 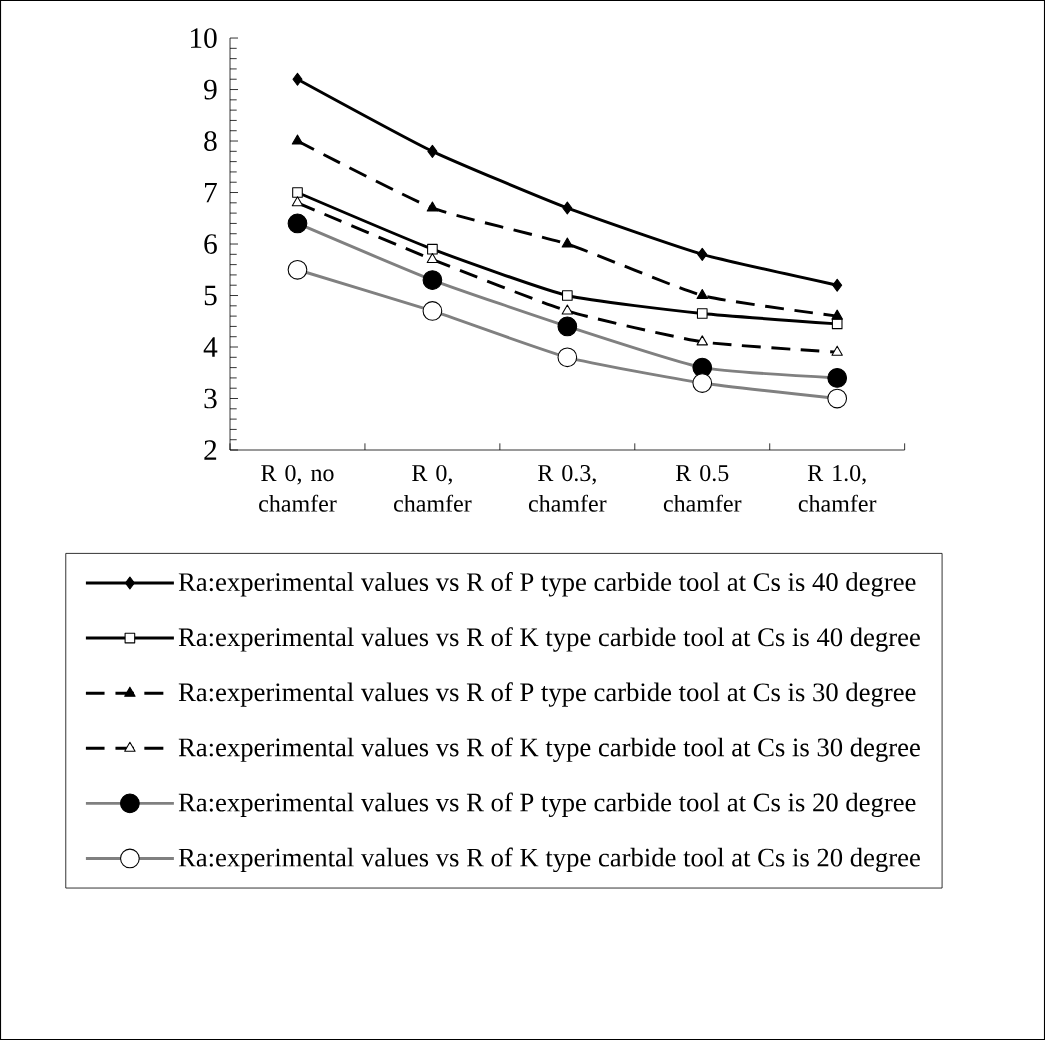 I want to click on legend-label: Ra:experimental values vs R of K type carbide tool at Cs is 30 degree, so click(x=549, y=749).